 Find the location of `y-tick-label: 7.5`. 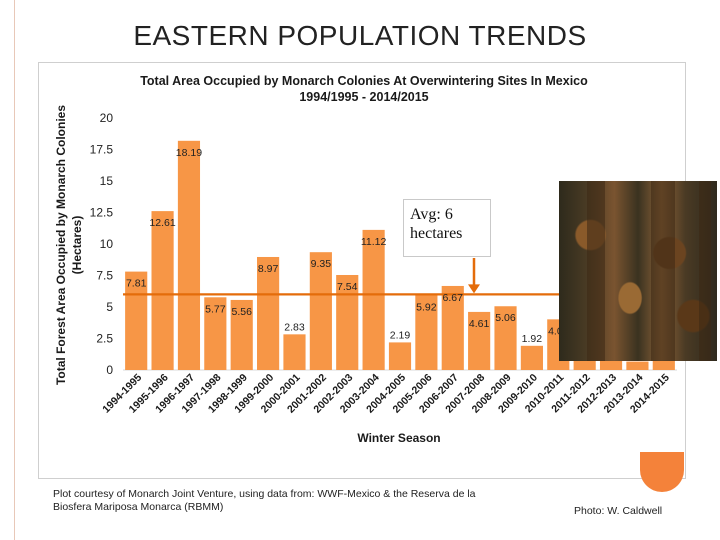

y-tick-label: 7.5 is located at coordinates (104, 276).